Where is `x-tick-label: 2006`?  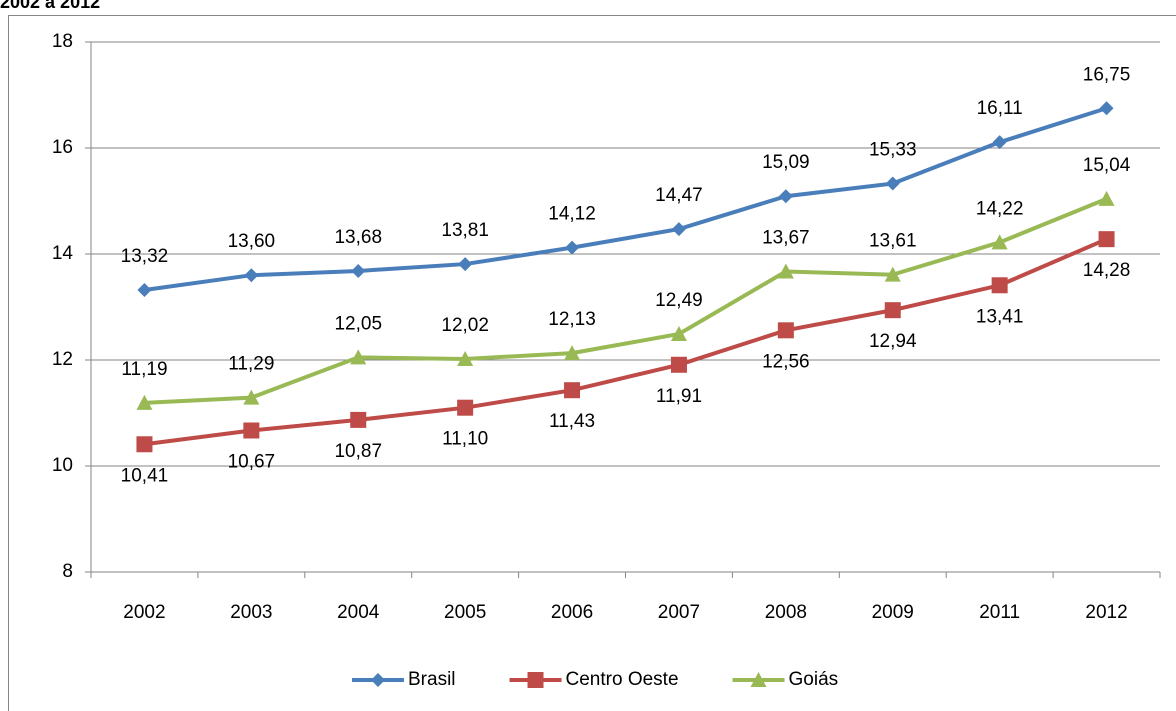 x-tick-label: 2006 is located at coordinates (572, 612).